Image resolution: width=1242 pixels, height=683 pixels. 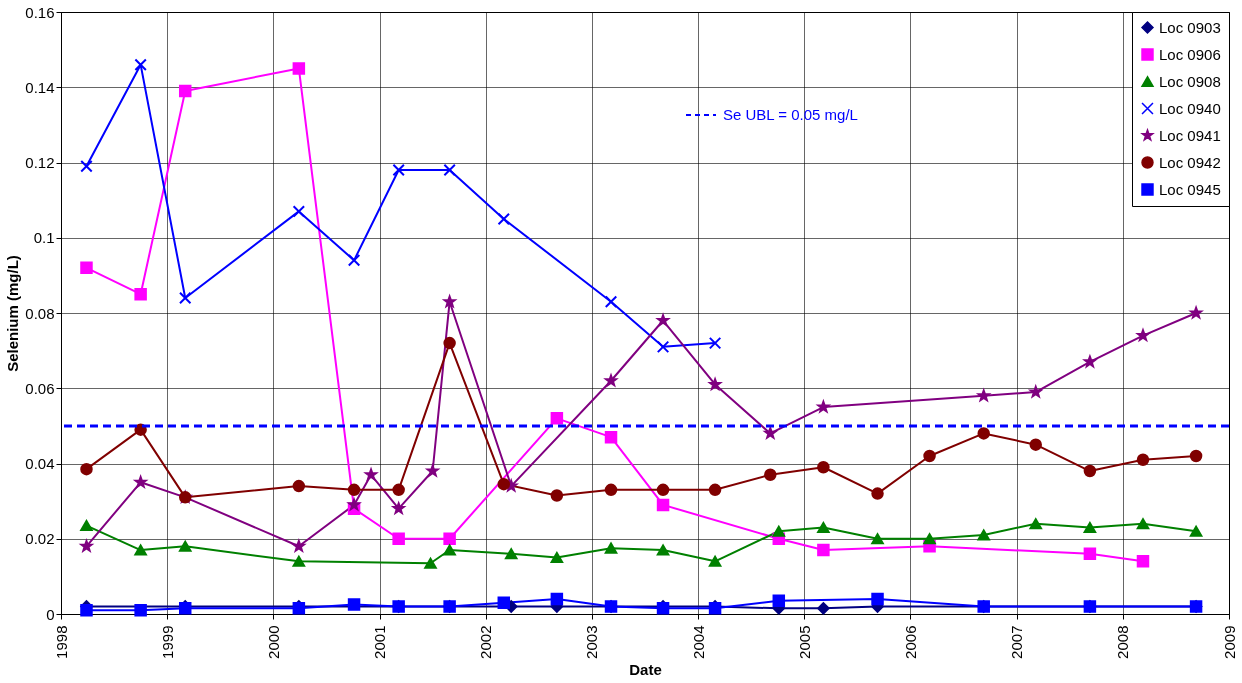 What do you see at coordinates (167, 642) in the screenshot?
I see `x-tick-label: 1999` at bounding box center [167, 642].